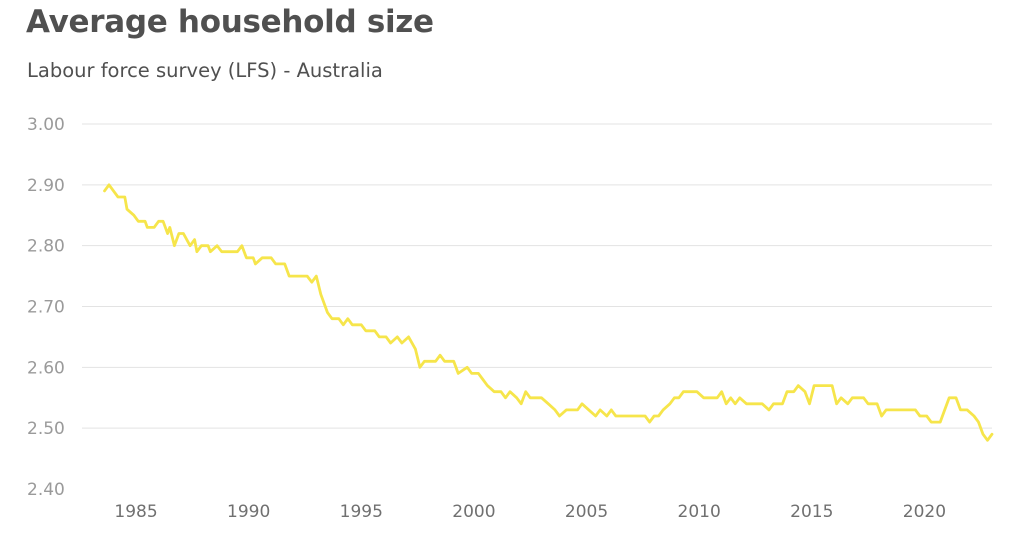 The width and height of the screenshot is (1024, 538). Describe the element at coordinates (46, 429) in the screenshot. I see `y-tick-label: 2.50` at that location.